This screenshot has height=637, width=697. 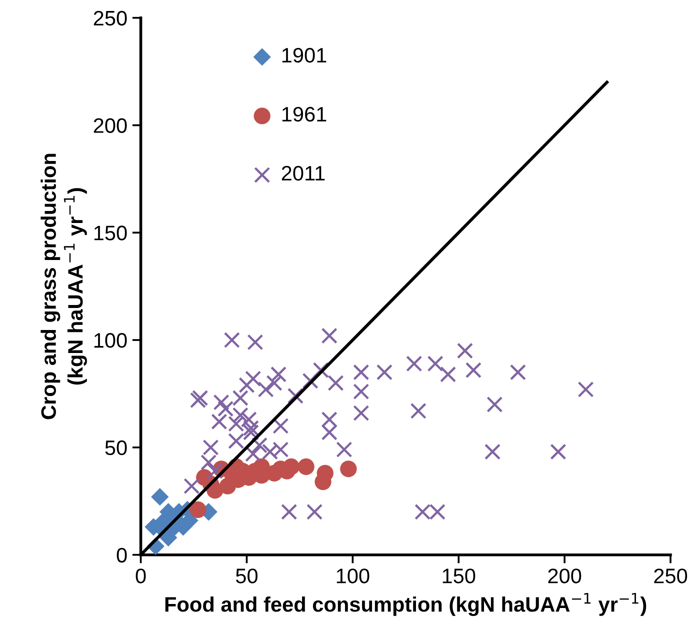 I want to click on y-tick-label: 100, so click(x=110, y=340).